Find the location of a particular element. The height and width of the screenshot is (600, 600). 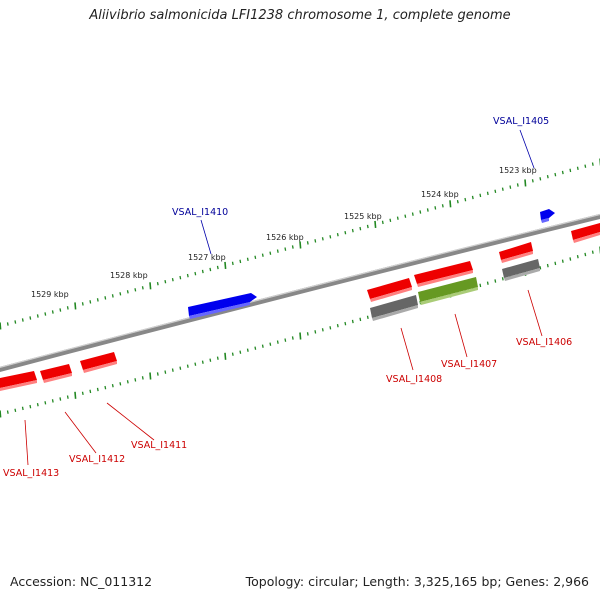

leader-vsal-i1411 is located at coordinates (130, 421).